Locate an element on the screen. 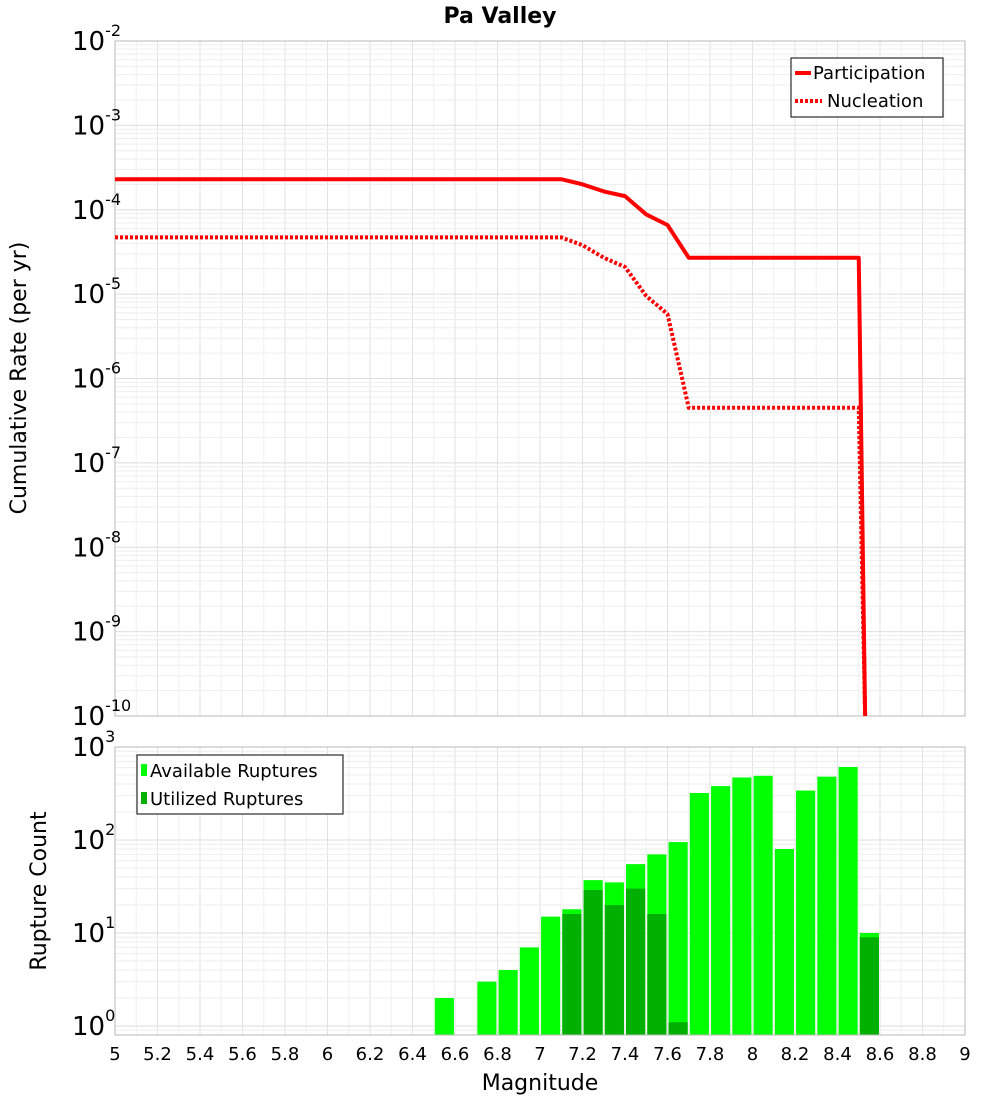 The height and width of the screenshot is (1100, 1000). x-tick-label: 9 is located at coordinates (964, 1054).